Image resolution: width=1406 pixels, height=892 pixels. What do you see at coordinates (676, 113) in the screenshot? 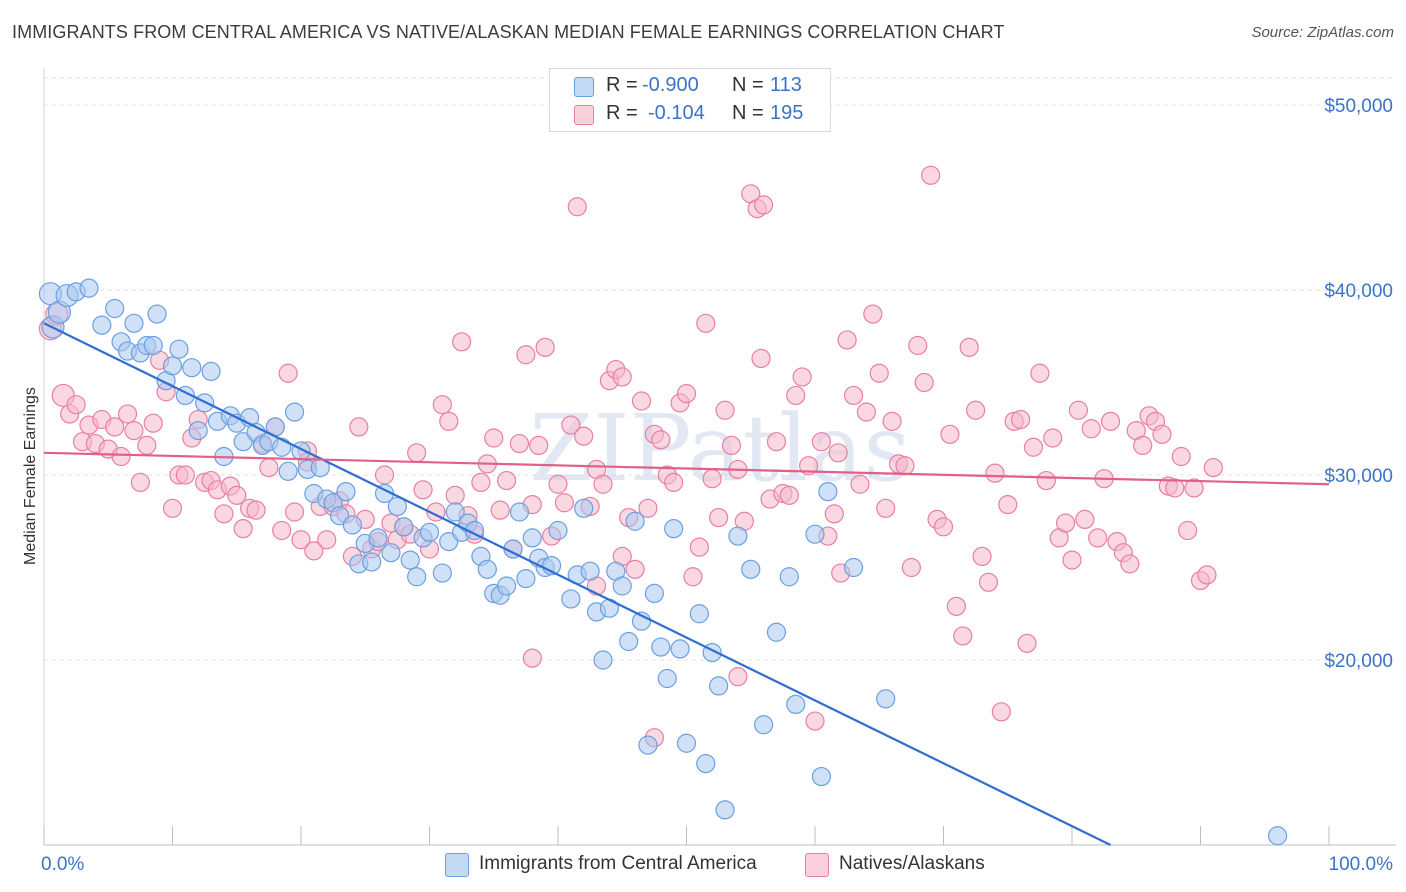
I see `legend-r-value: -0.104` at bounding box center [676, 113].